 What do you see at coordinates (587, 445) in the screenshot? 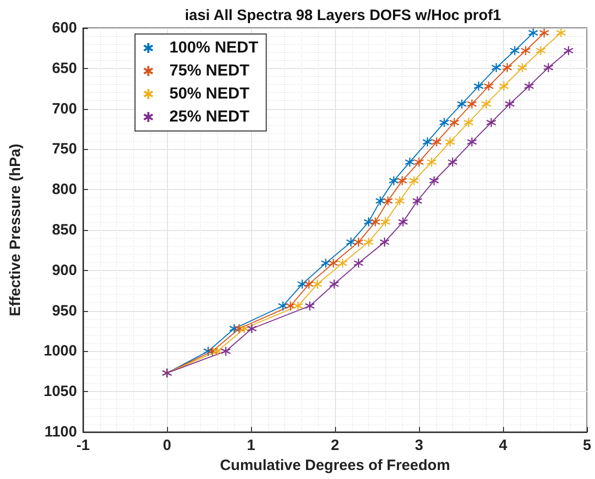
I see `x-tick-label: 5` at bounding box center [587, 445].